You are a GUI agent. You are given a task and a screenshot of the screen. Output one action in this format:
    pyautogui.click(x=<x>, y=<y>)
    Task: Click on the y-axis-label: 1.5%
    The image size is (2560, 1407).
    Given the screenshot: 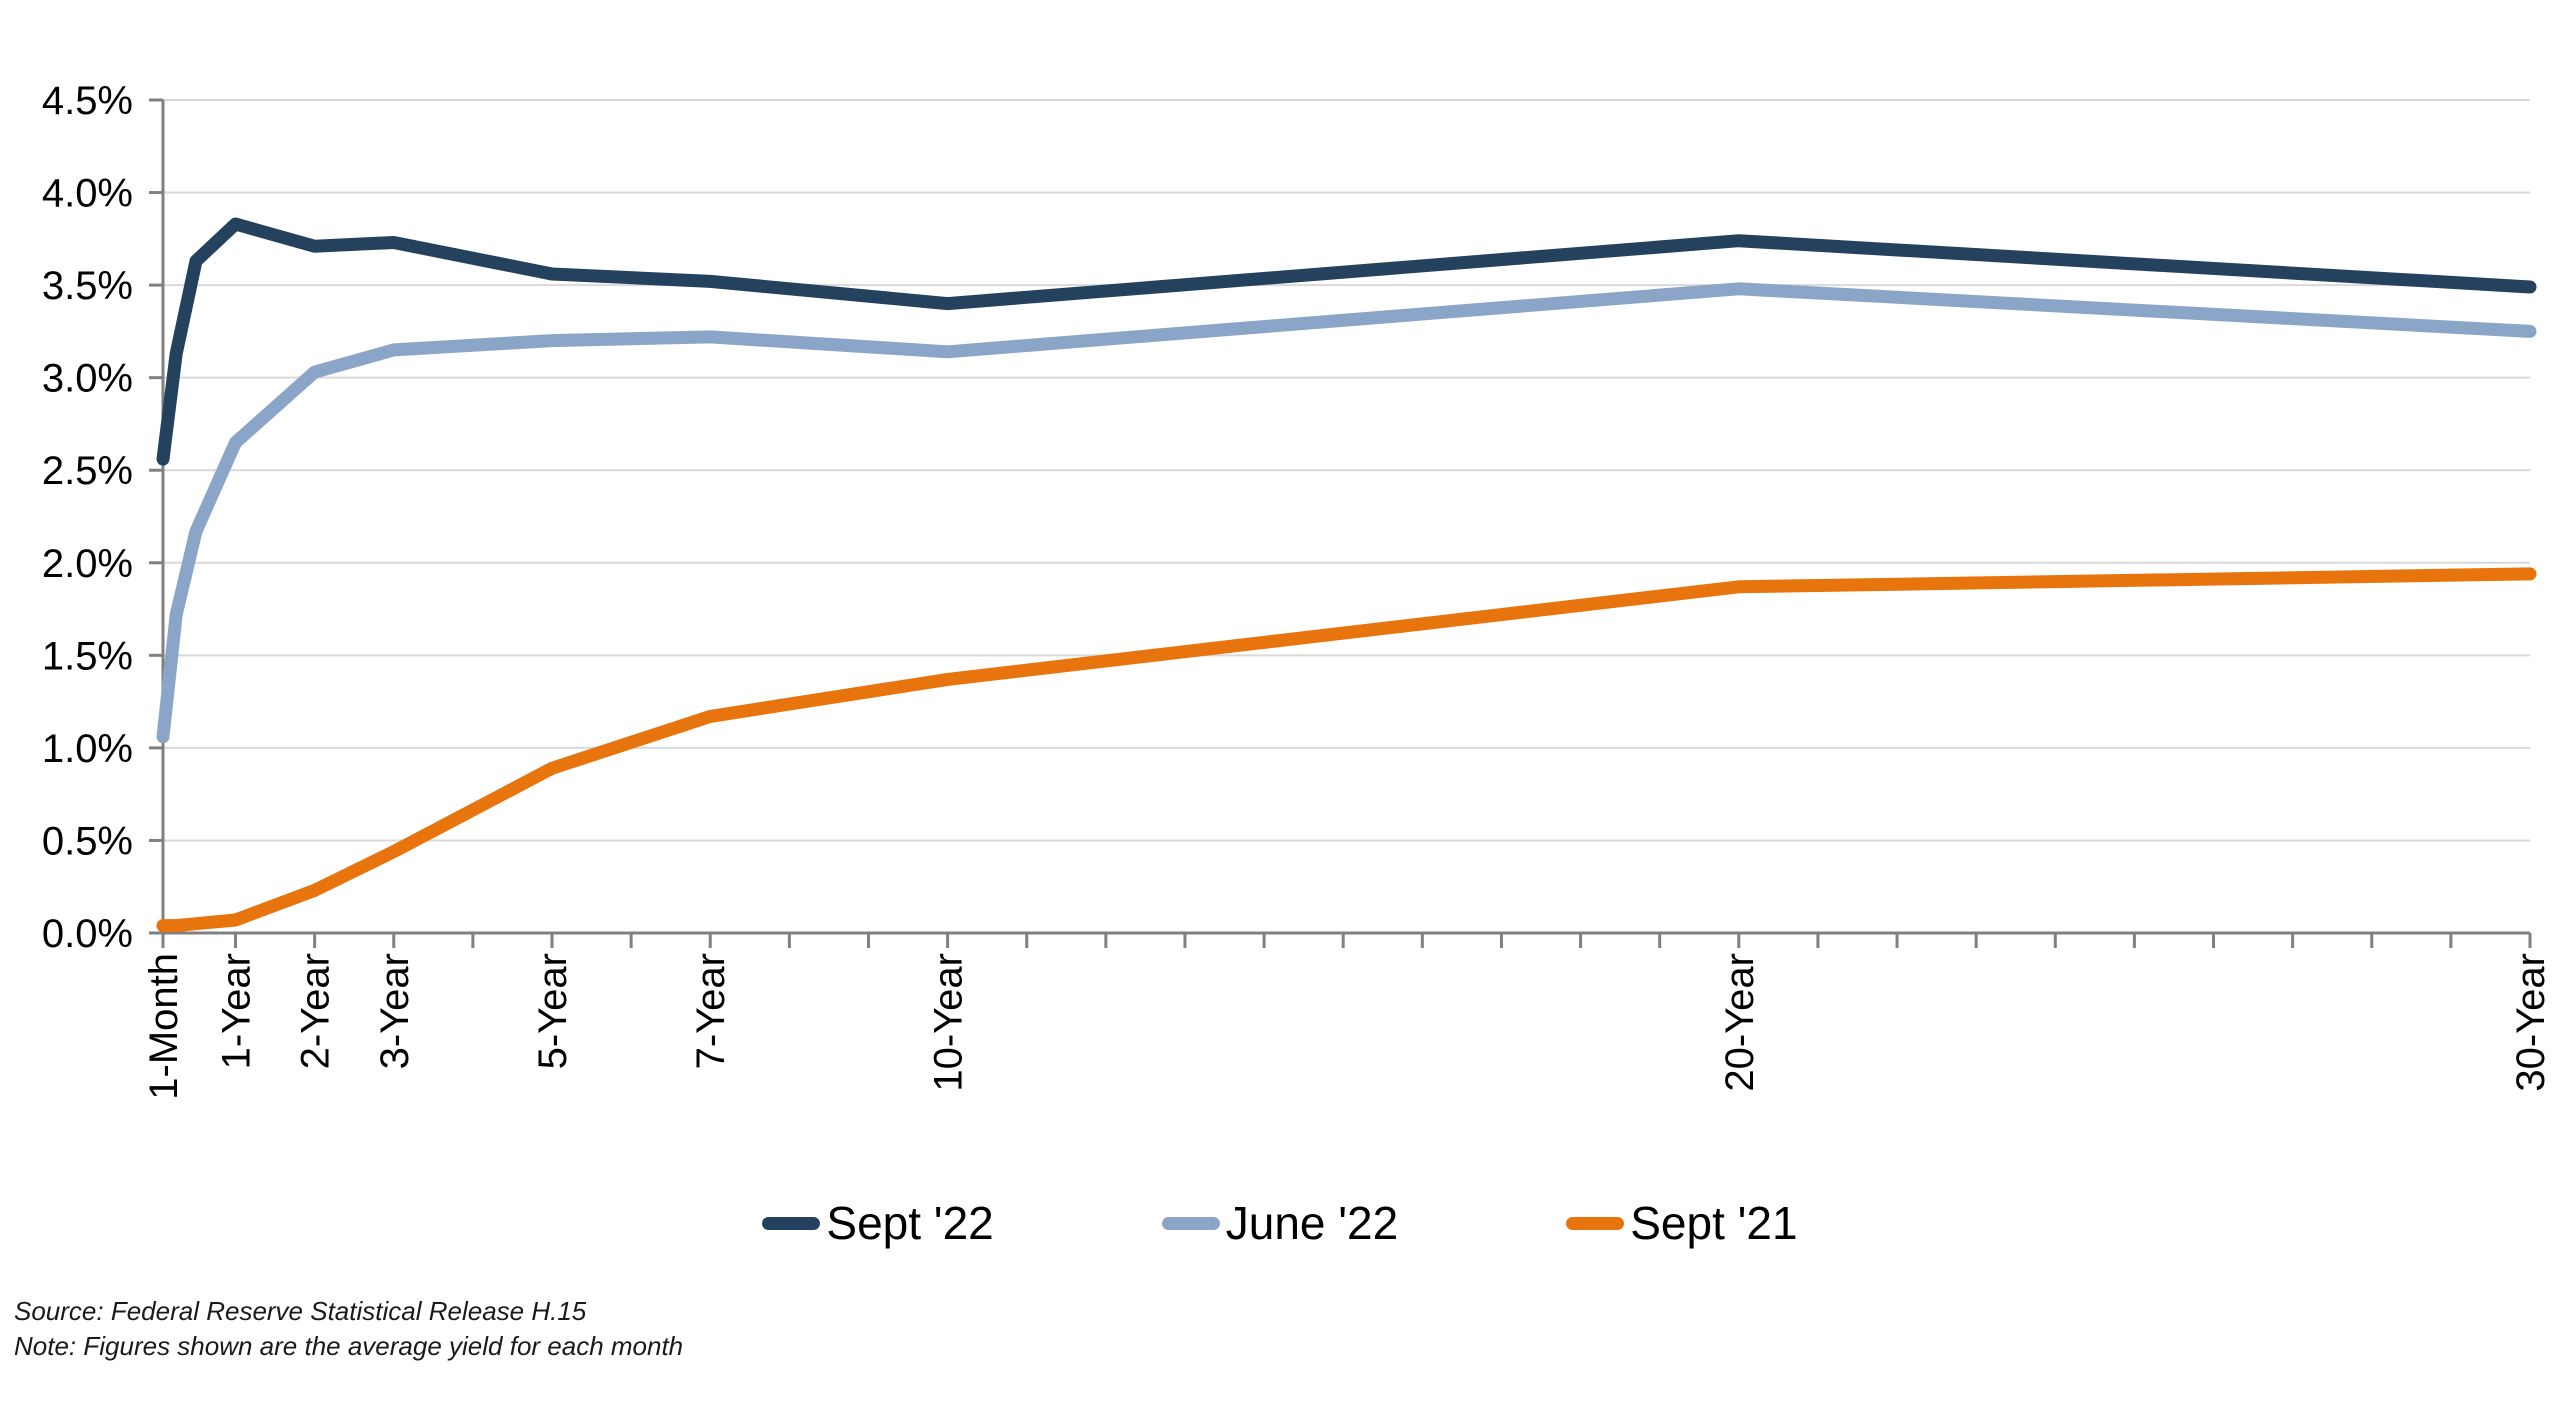 What is the action you would take?
    pyautogui.click(x=87, y=656)
    